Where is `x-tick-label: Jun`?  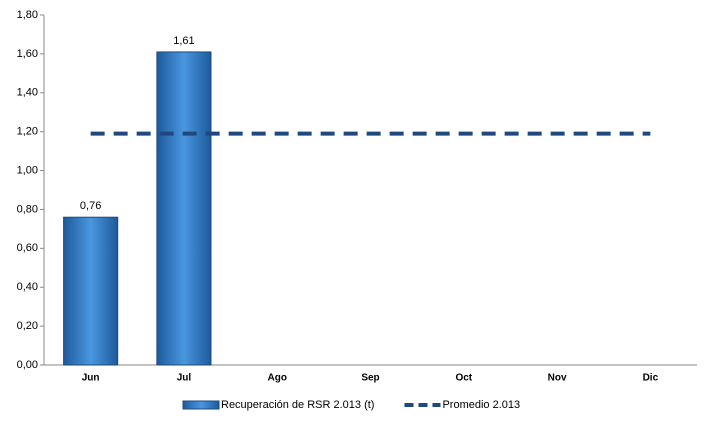
x-tick-label: Jun is located at coordinates (91, 378).